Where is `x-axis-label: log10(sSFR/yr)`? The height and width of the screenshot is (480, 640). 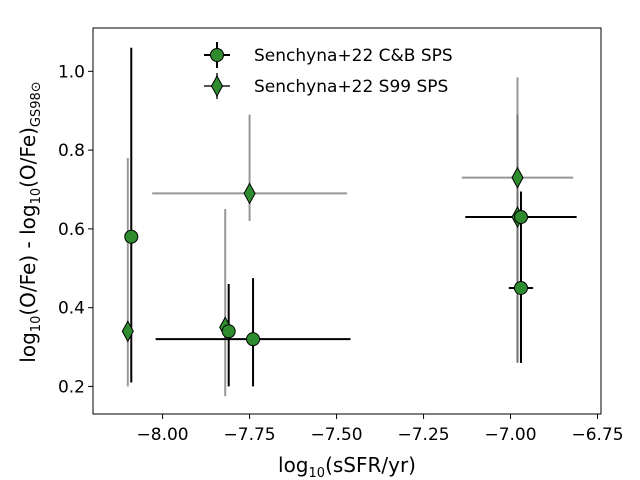
x-axis-label: log10(sSFR/yr) is located at coordinates (347, 466).